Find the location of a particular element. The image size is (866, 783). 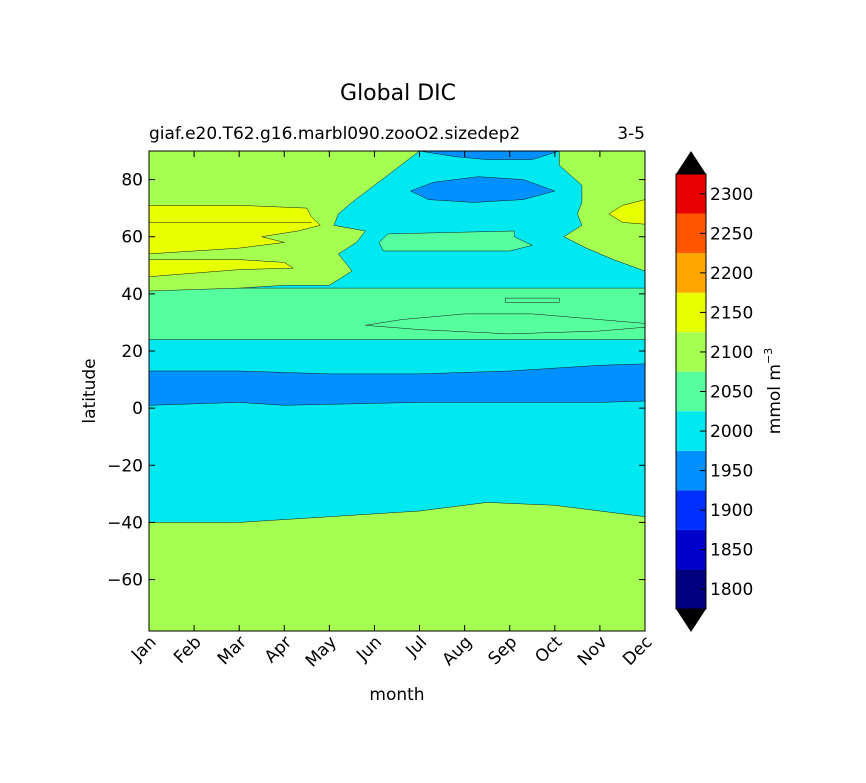

x-tick-label-aug: Aug is located at coordinates (458, 651).